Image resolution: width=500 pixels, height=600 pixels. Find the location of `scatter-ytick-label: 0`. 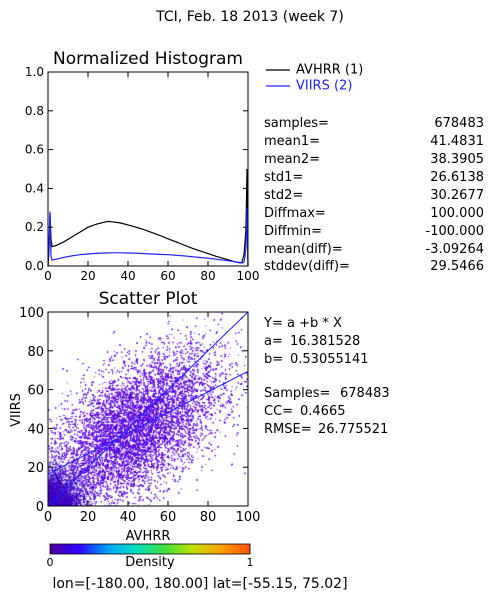

scatter-ytick-label: 0 is located at coordinates (40, 507).